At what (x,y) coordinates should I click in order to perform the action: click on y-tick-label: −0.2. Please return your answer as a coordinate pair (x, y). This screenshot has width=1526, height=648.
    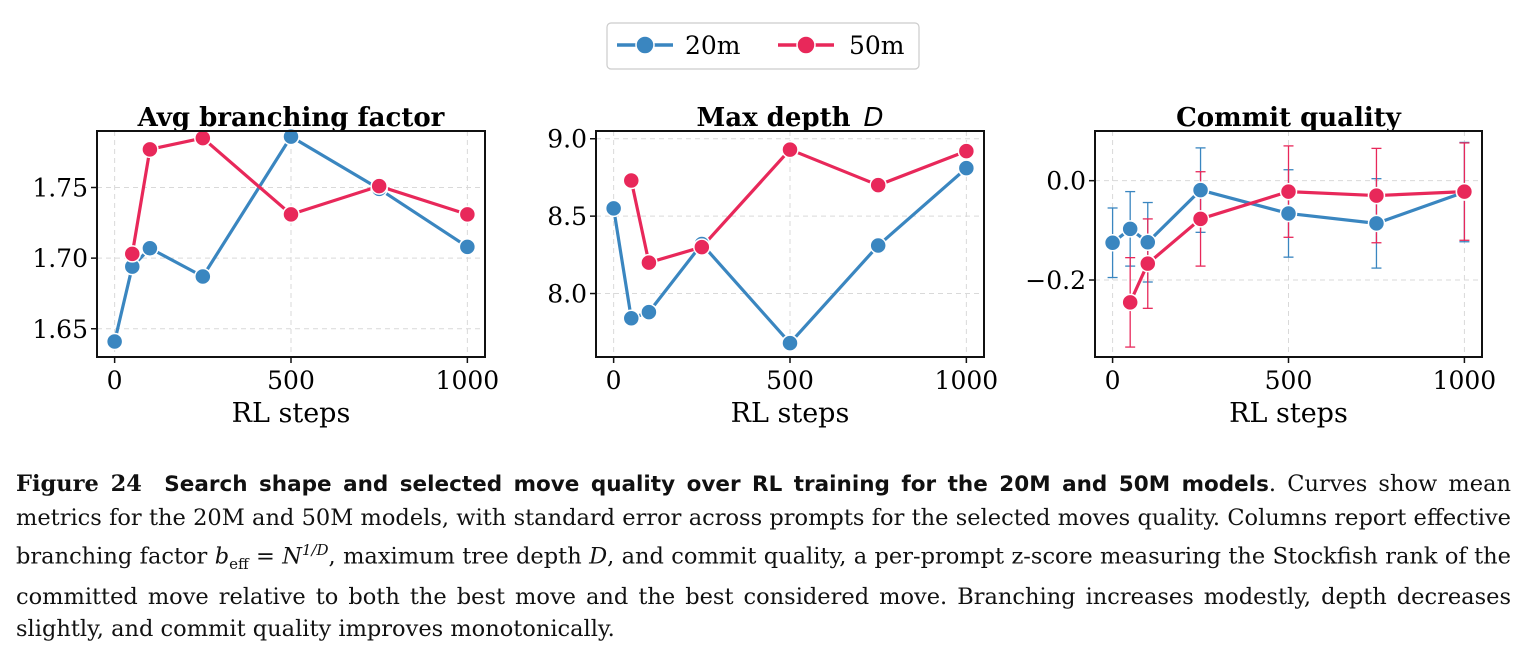
    Looking at the image, I should click on (1055, 280).